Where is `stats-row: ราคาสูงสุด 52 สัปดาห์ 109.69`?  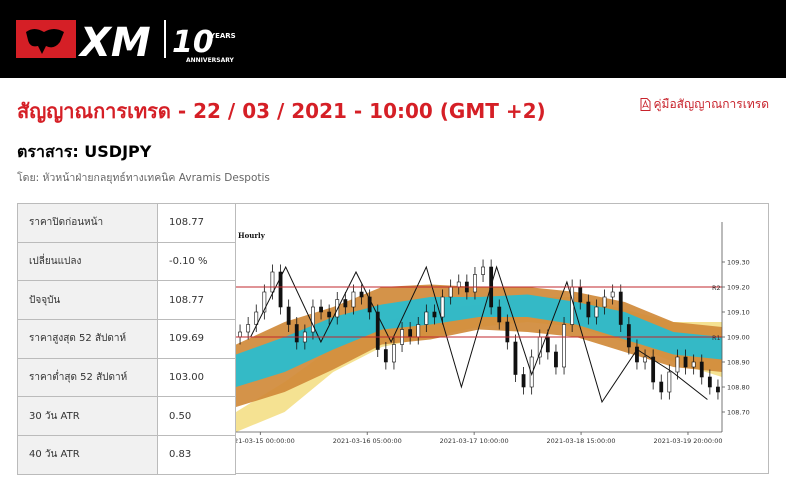 stats-row: ราคาสูงสุด 52 สัปดาห์ 109.69 is located at coordinates (126, 339).